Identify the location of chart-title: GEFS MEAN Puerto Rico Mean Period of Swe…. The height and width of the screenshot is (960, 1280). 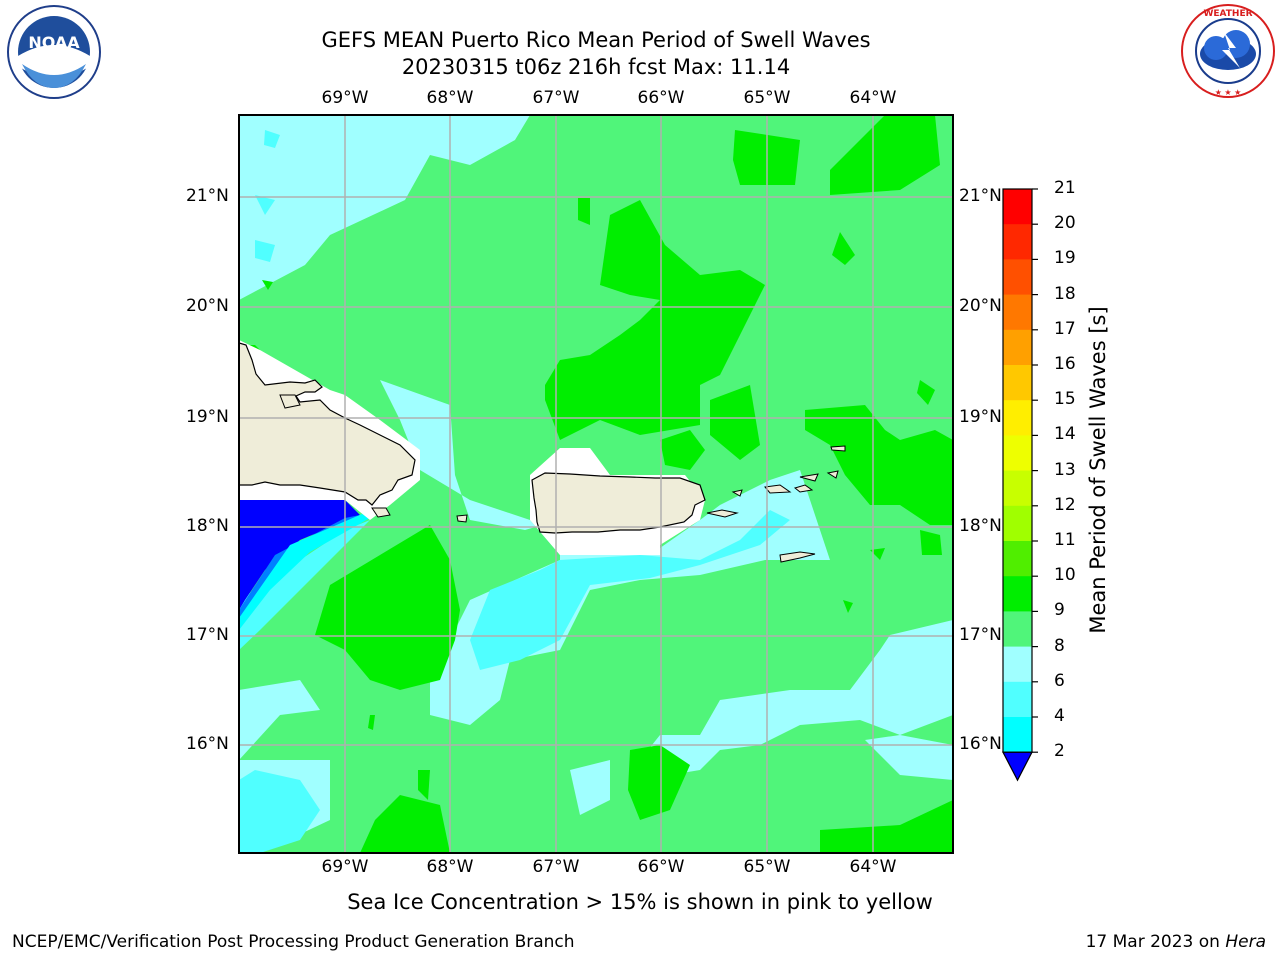
(596, 40).